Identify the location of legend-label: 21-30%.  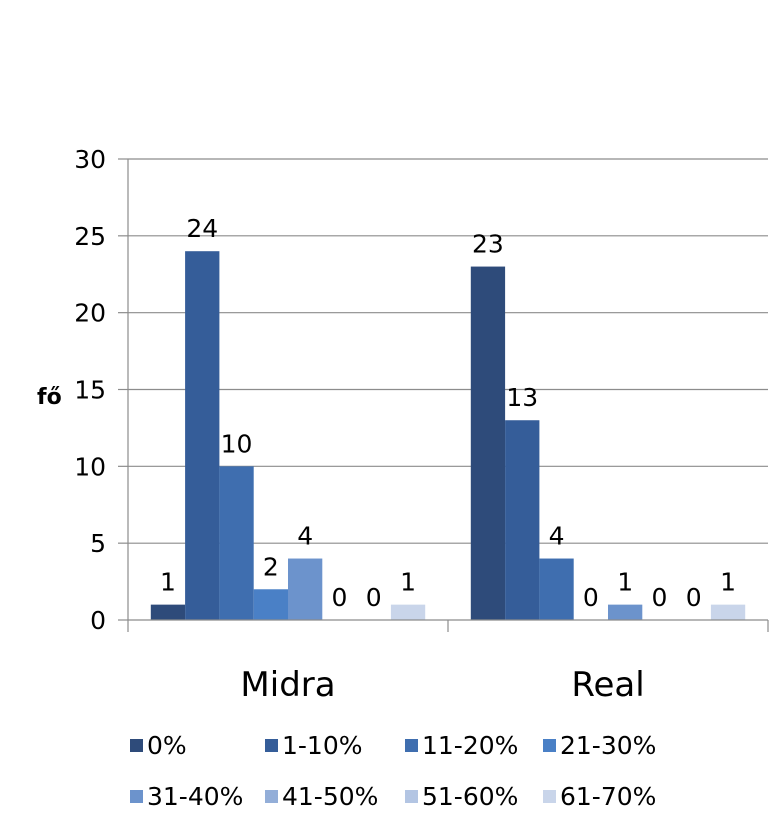
(608, 745).